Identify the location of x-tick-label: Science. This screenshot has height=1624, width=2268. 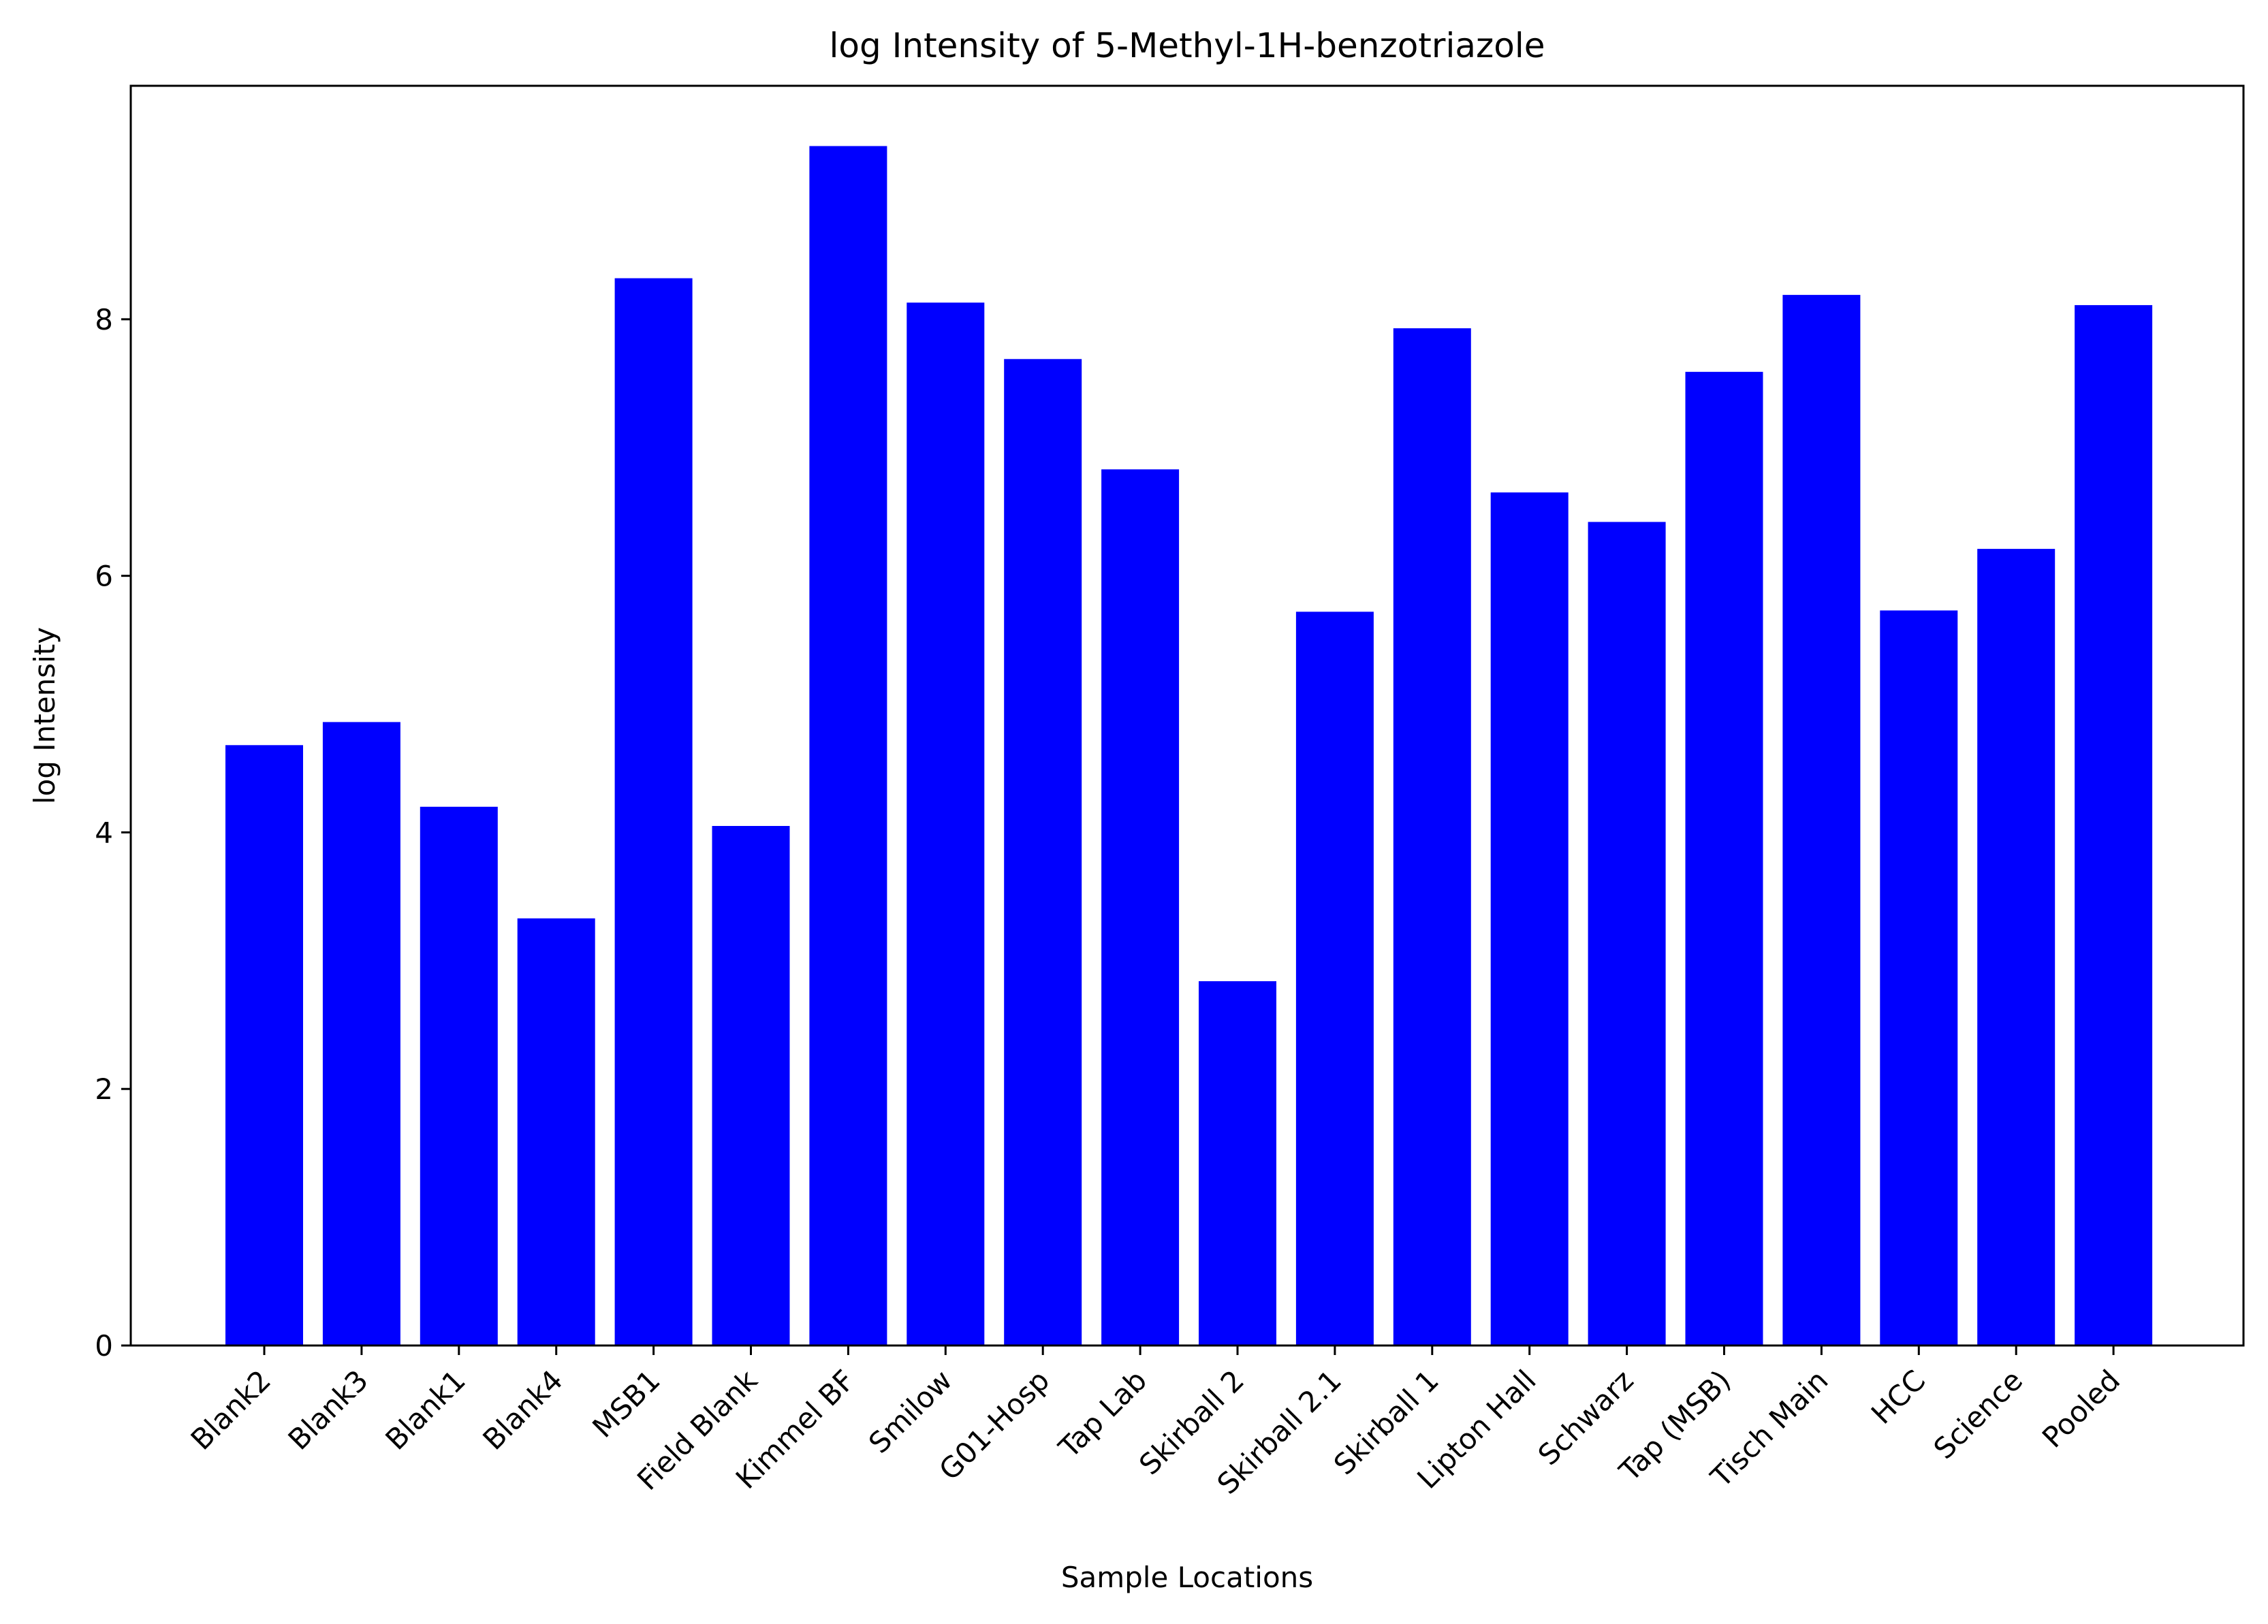
(1978, 1414).